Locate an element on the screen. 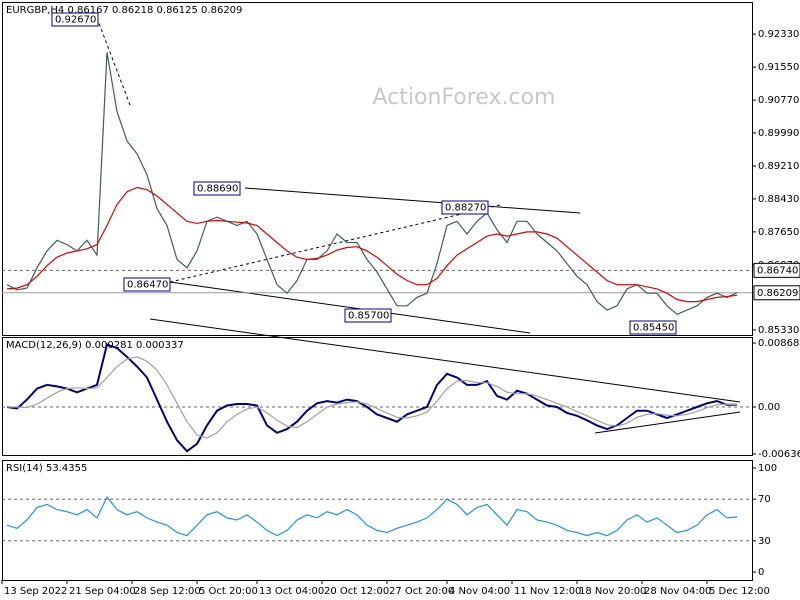 This screenshot has width=800, height=600. y-tick-label: 0.91550 is located at coordinates (778, 67).